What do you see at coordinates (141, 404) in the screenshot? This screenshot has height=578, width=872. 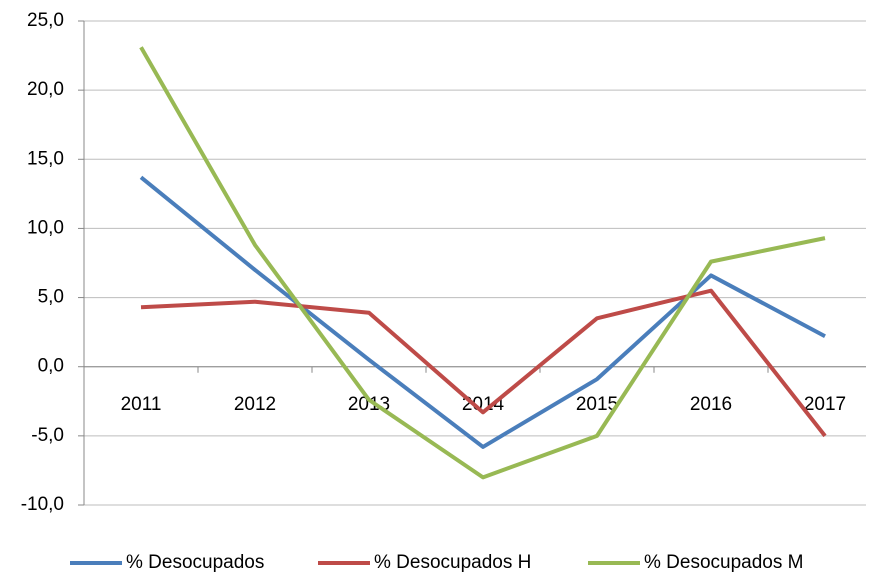 I see `x-tick-label: 2011` at bounding box center [141, 404].